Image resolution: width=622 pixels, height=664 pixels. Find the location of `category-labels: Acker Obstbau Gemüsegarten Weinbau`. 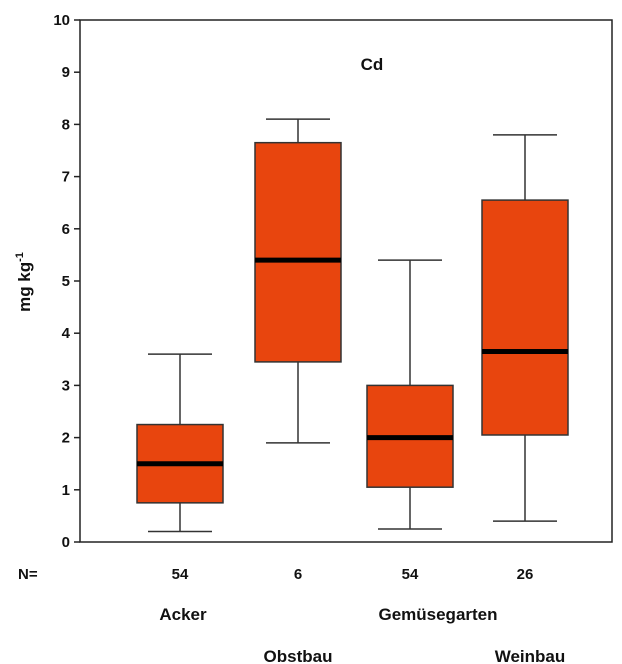

category-labels: Acker Obstbau Gemüsegarten Weinbau is located at coordinates (362, 634).